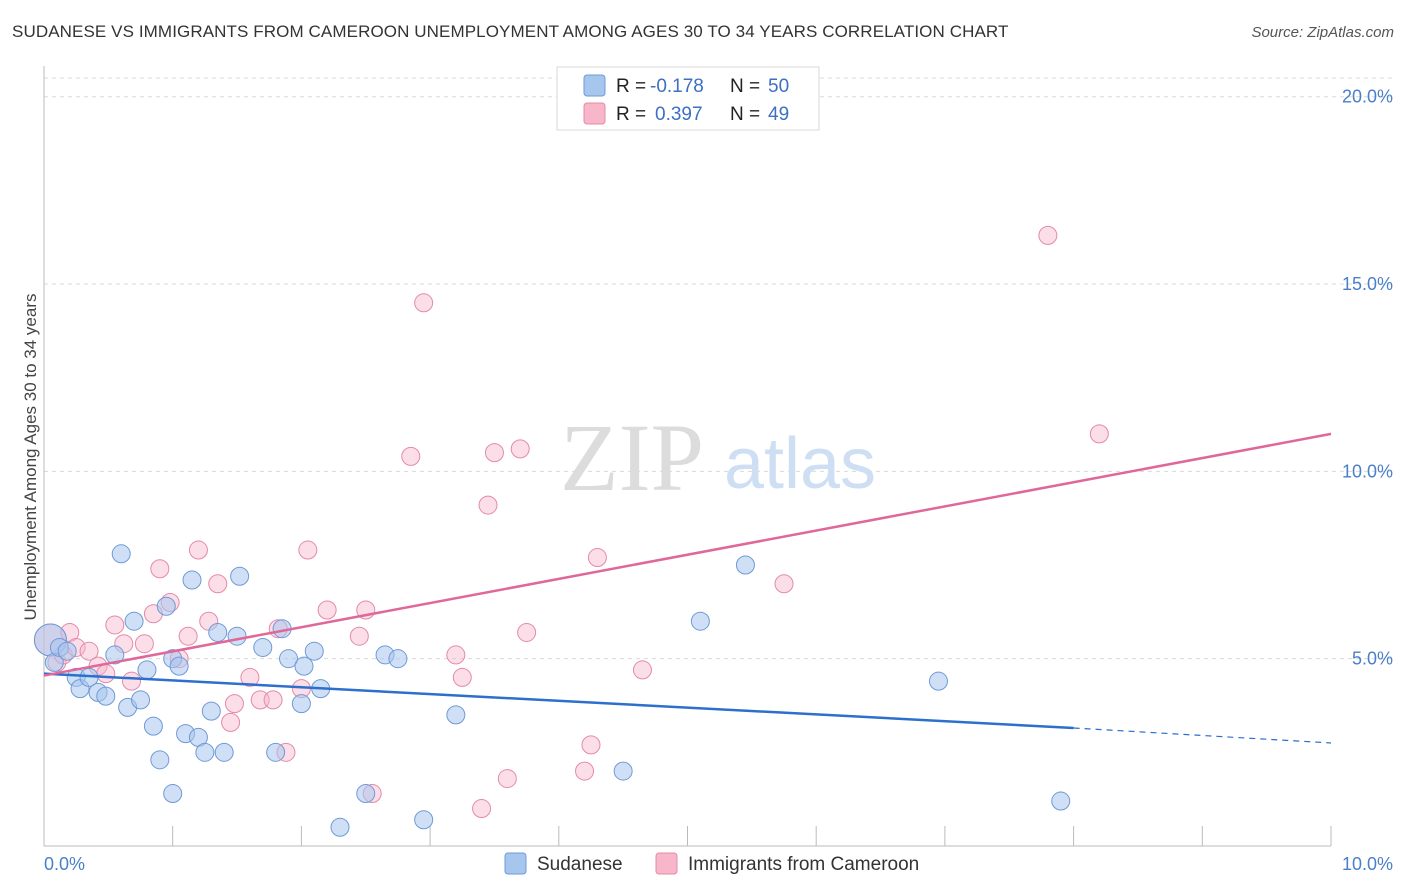  I want to click on trend-line-sudanese-extension, so click(1202, 735).